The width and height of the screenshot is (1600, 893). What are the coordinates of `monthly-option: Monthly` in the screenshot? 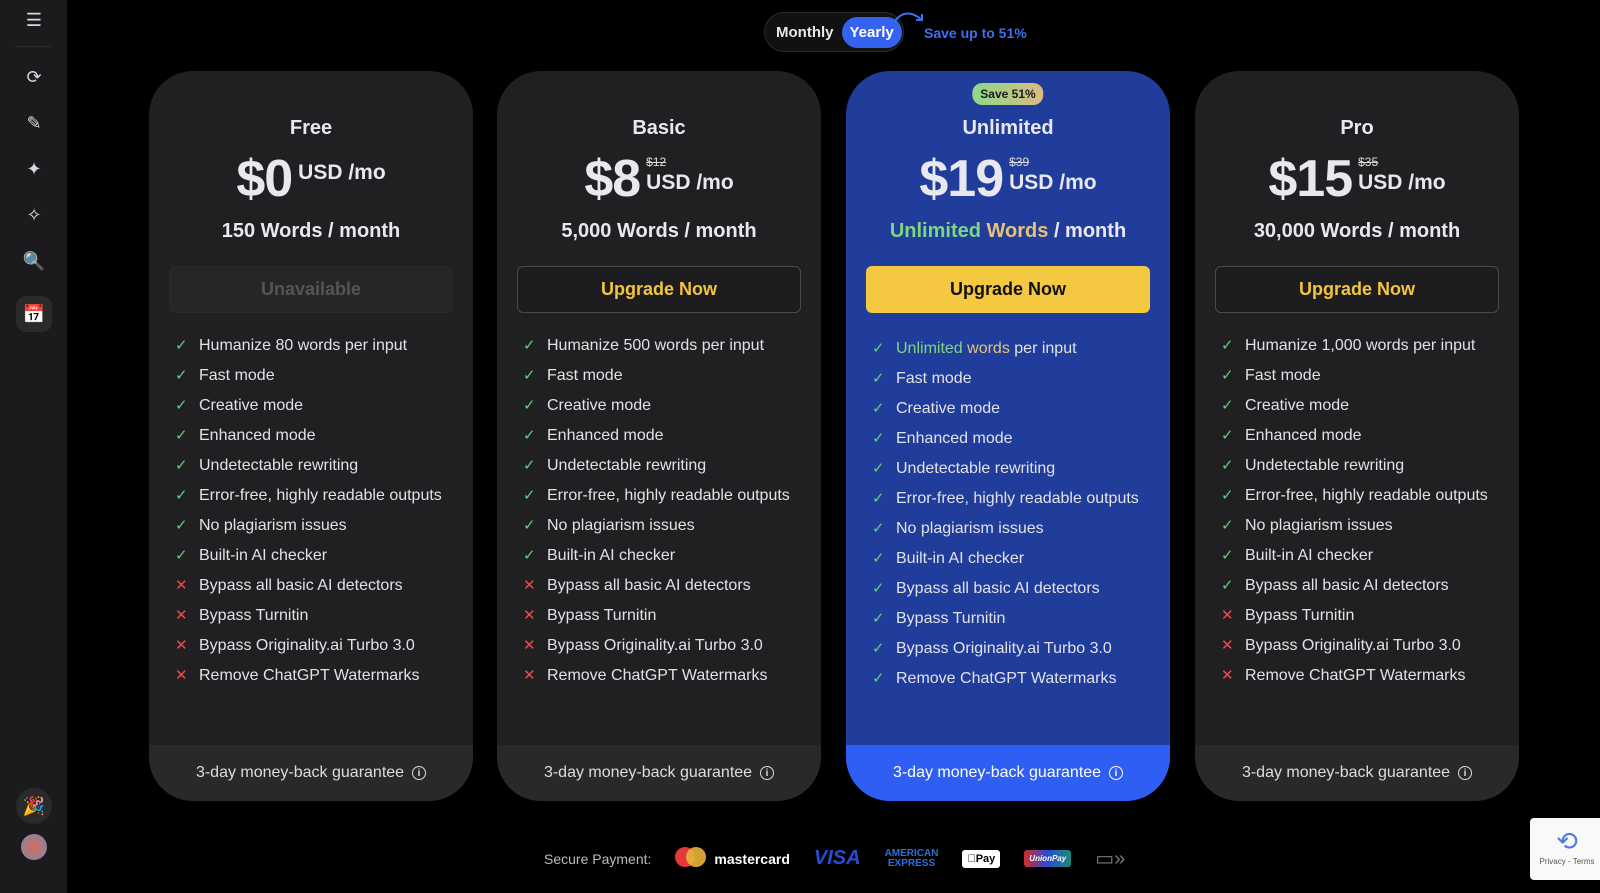 It's located at (805, 32).